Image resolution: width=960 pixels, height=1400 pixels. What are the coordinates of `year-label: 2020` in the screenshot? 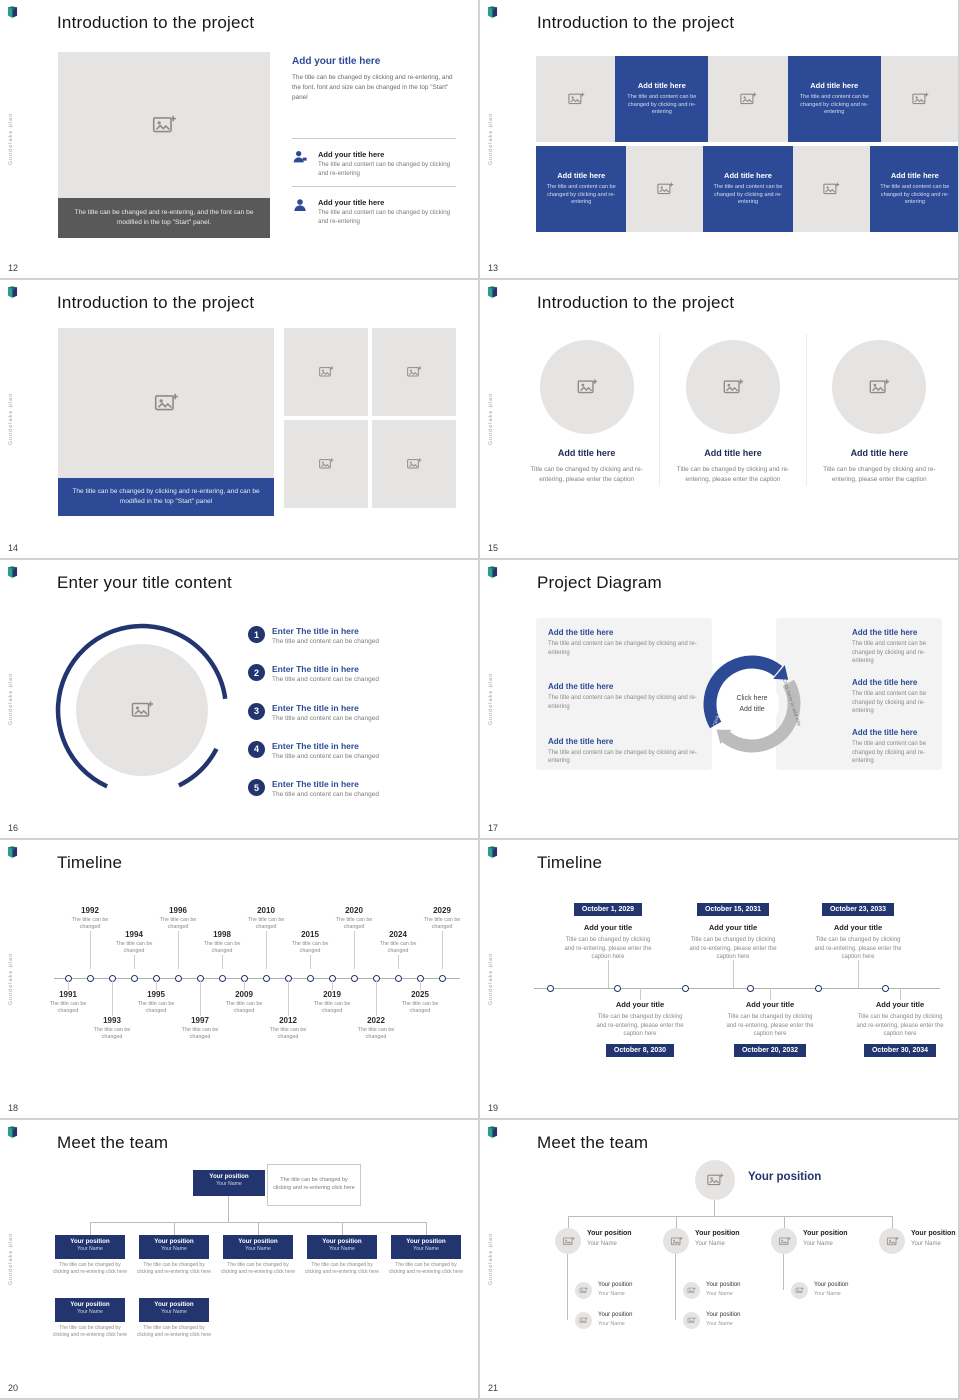 It's located at (354, 910).